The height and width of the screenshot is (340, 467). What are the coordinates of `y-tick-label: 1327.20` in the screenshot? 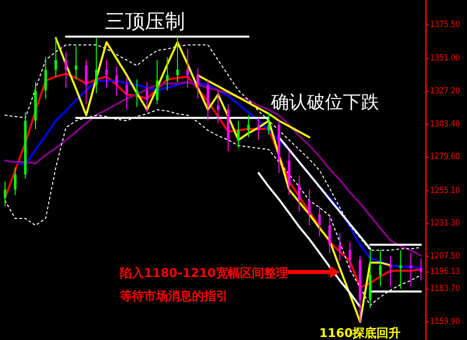 It's located at (448, 91).